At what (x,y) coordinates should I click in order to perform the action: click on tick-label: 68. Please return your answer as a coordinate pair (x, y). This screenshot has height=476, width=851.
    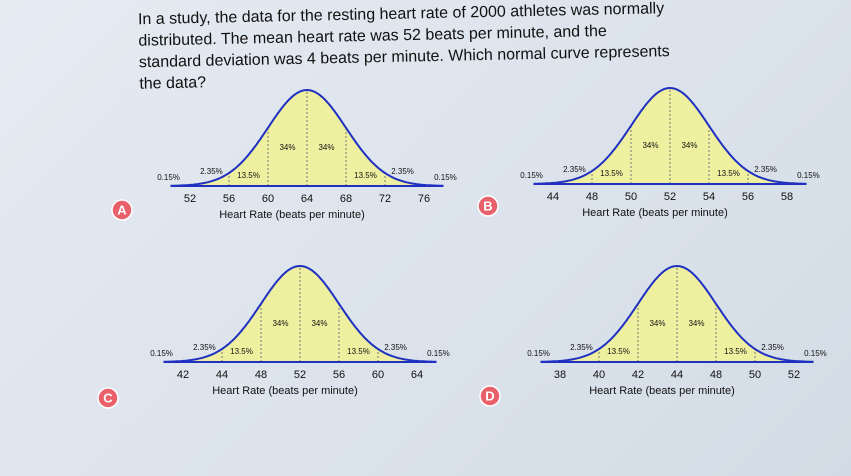
    Looking at the image, I should click on (346, 199).